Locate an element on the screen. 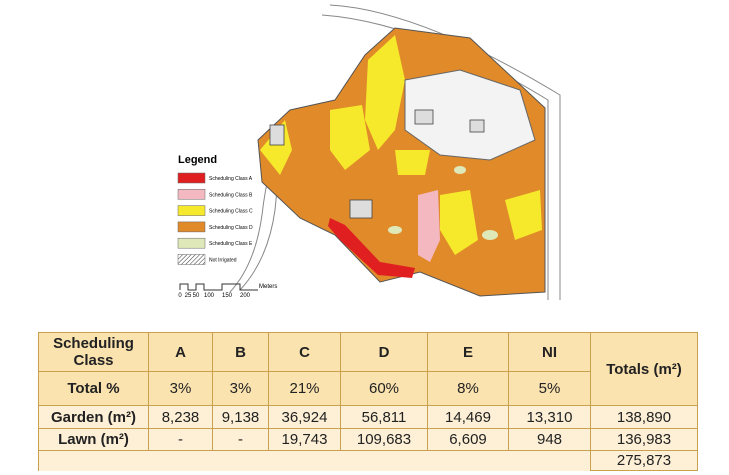  class-e-areas is located at coordinates (443, 203).